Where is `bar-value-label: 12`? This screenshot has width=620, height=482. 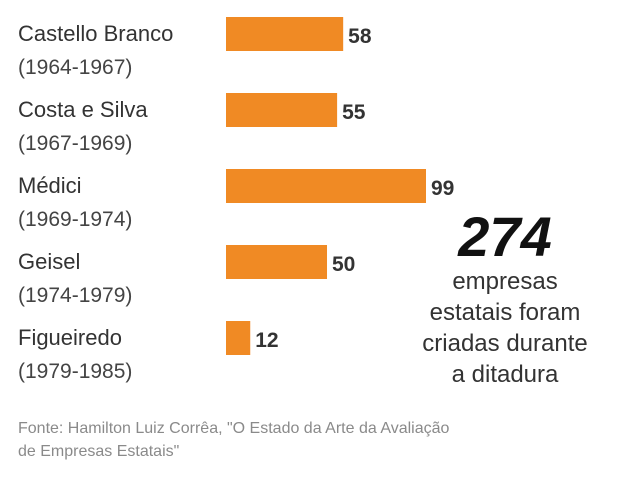
bar-value-label: 12 is located at coordinates (266, 340).